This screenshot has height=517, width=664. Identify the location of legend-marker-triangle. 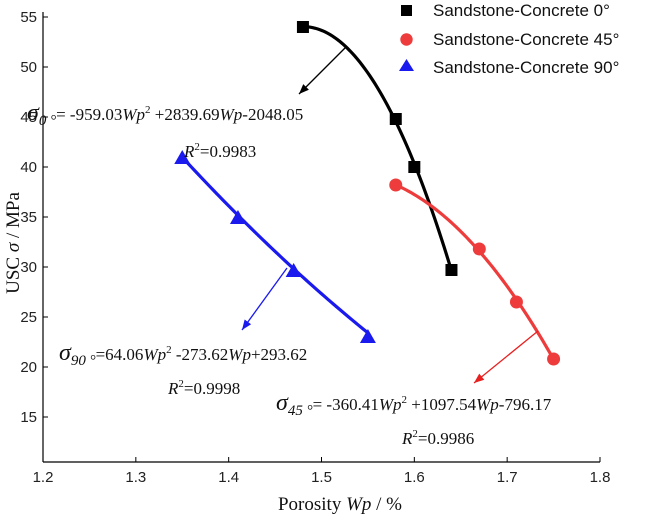
(406, 65).